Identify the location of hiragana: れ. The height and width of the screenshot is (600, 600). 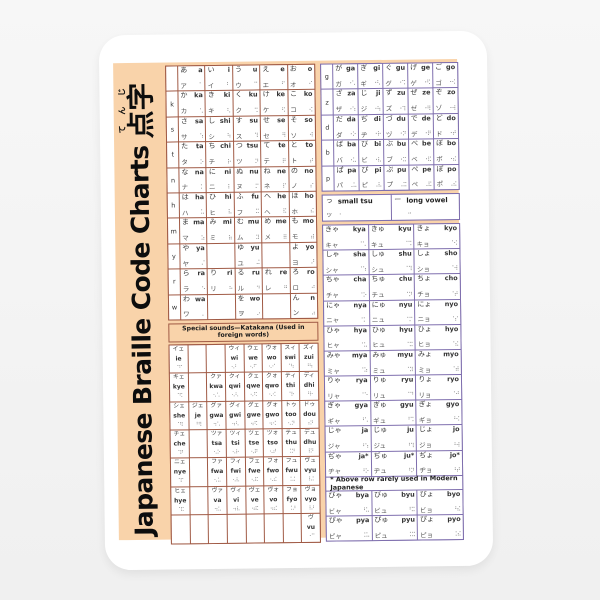
(268, 272).